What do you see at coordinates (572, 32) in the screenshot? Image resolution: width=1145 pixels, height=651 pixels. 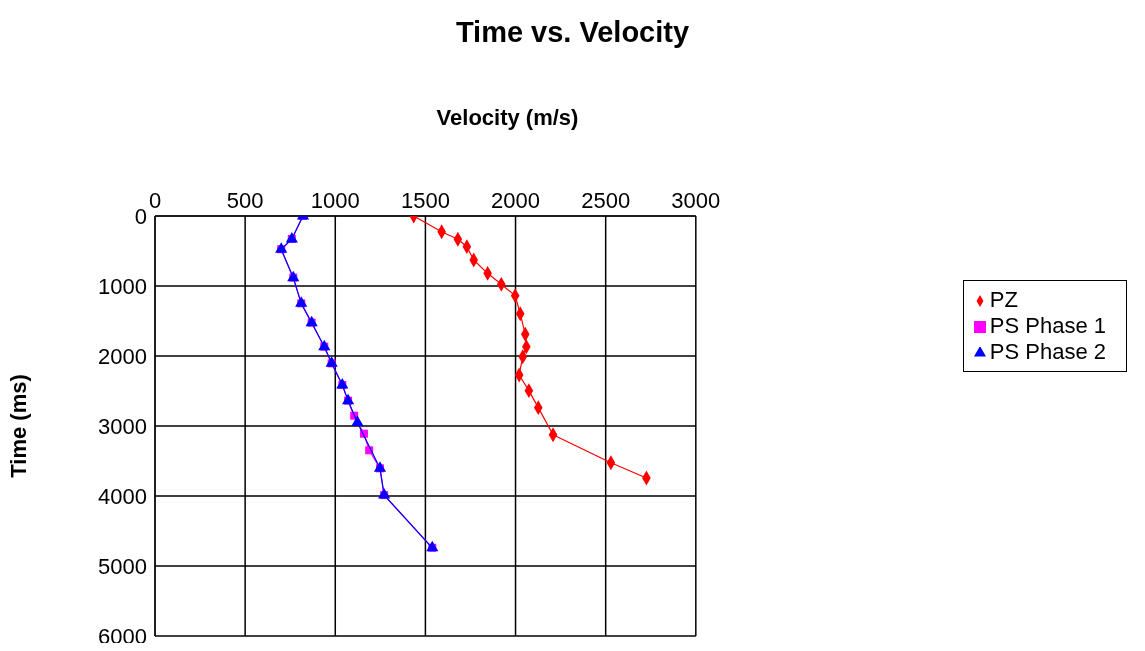 I see `chart-title: Time vs. Velocity` at bounding box center [572, 32].